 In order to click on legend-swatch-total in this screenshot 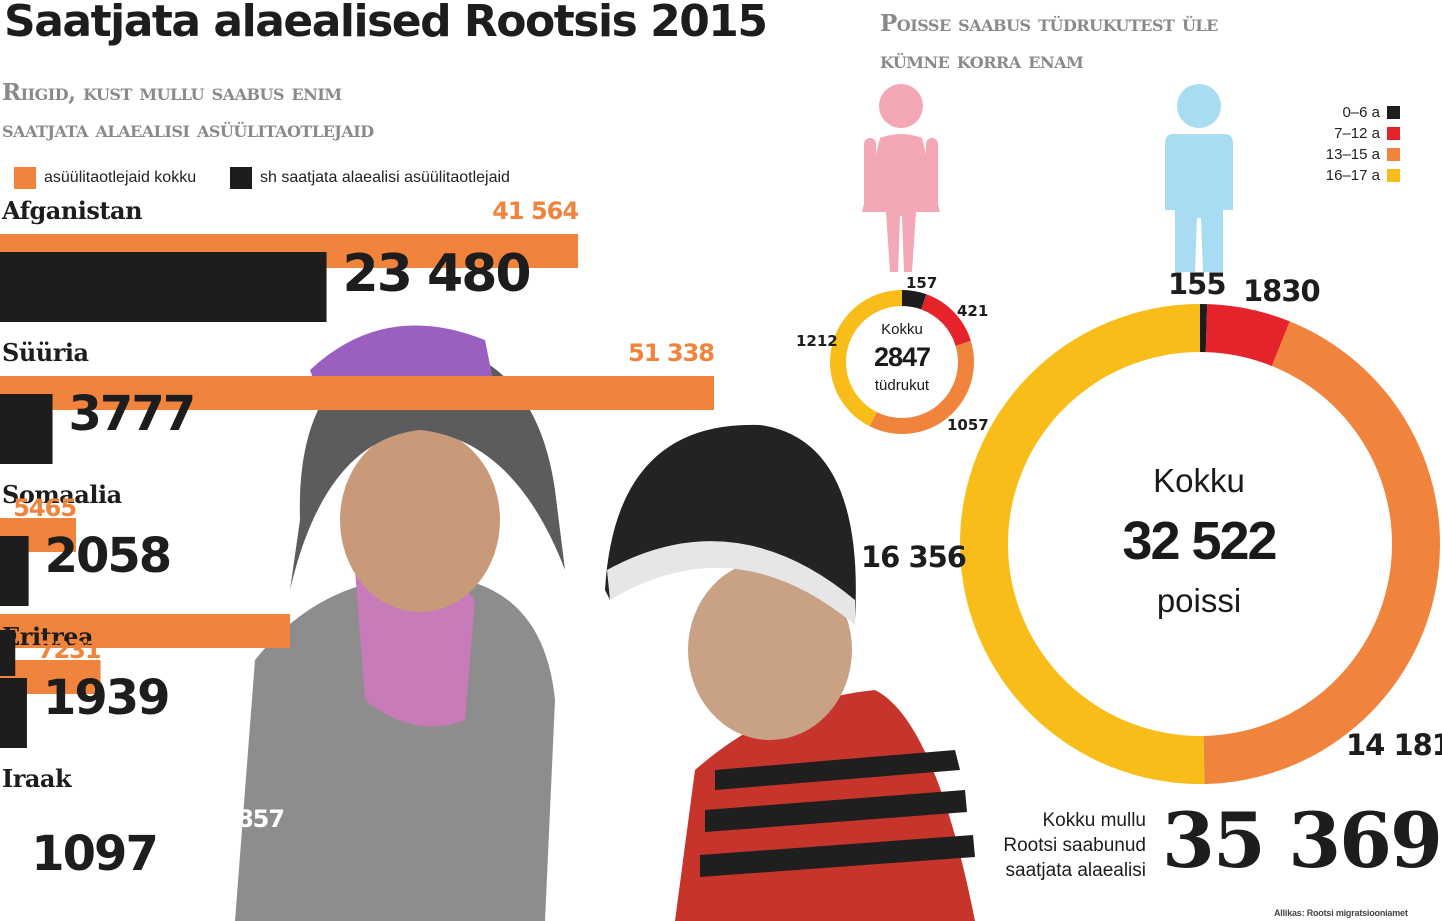, I will do `click(25, 178)`.